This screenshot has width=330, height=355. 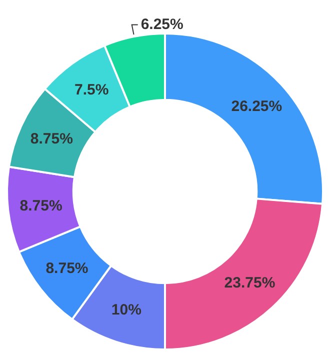 What do you see at coordinates (162, 24) in the screenshot?
I see `data-label: 6.25%` at bounding box center [162, 24].